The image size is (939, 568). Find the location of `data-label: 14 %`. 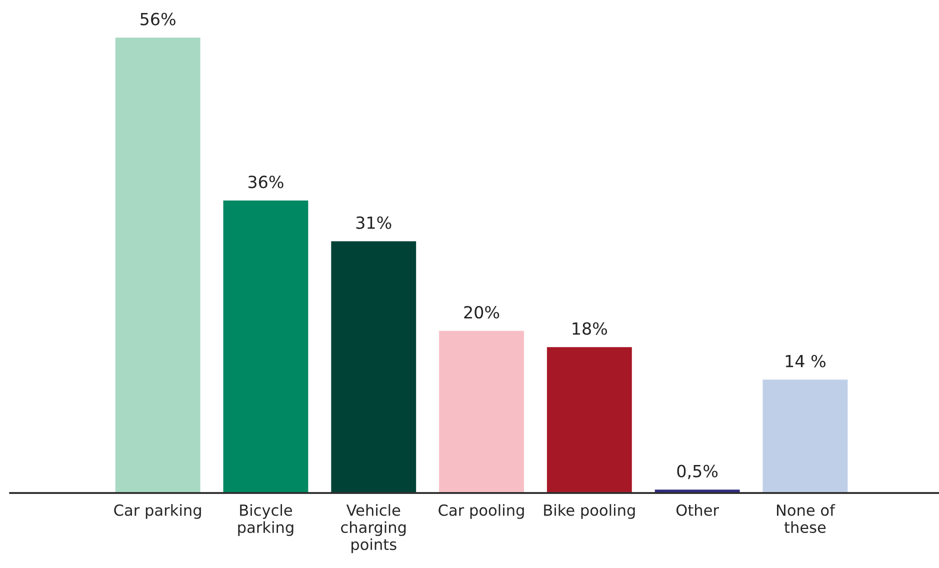

data-label: 14 % is located at coordinates (806, 361).